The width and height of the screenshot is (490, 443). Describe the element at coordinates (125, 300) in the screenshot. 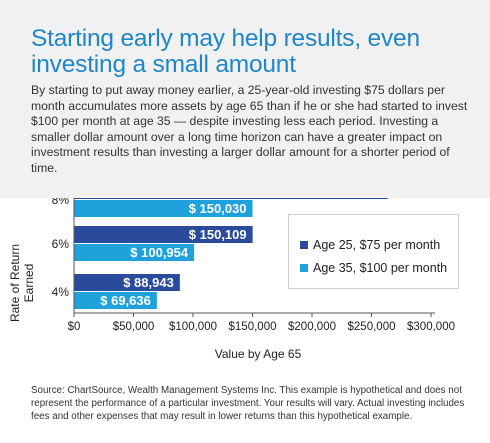

I see `data-label-4pct-series-2: $ 69,636` at that location.